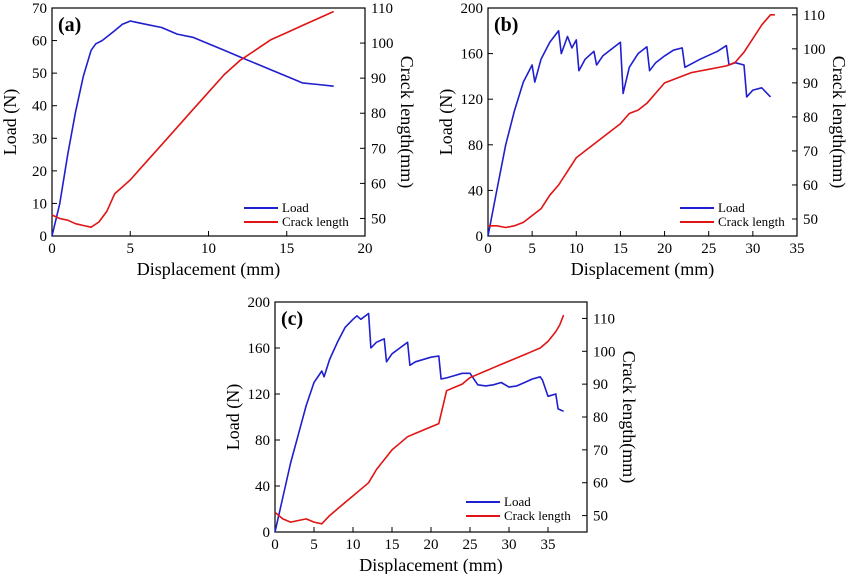  What do you see at coordinates (39, 74) in the screenshot?
I see `y-tick-label: 50` at bounding box center [39, 74].